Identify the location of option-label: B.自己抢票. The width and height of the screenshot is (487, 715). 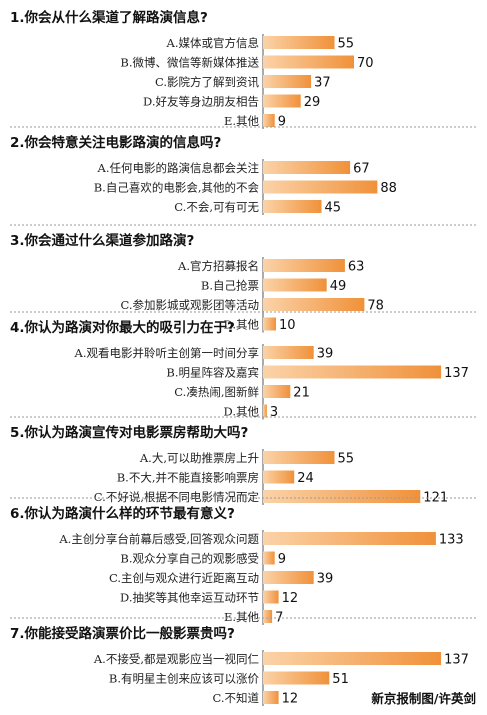
(230, 286).